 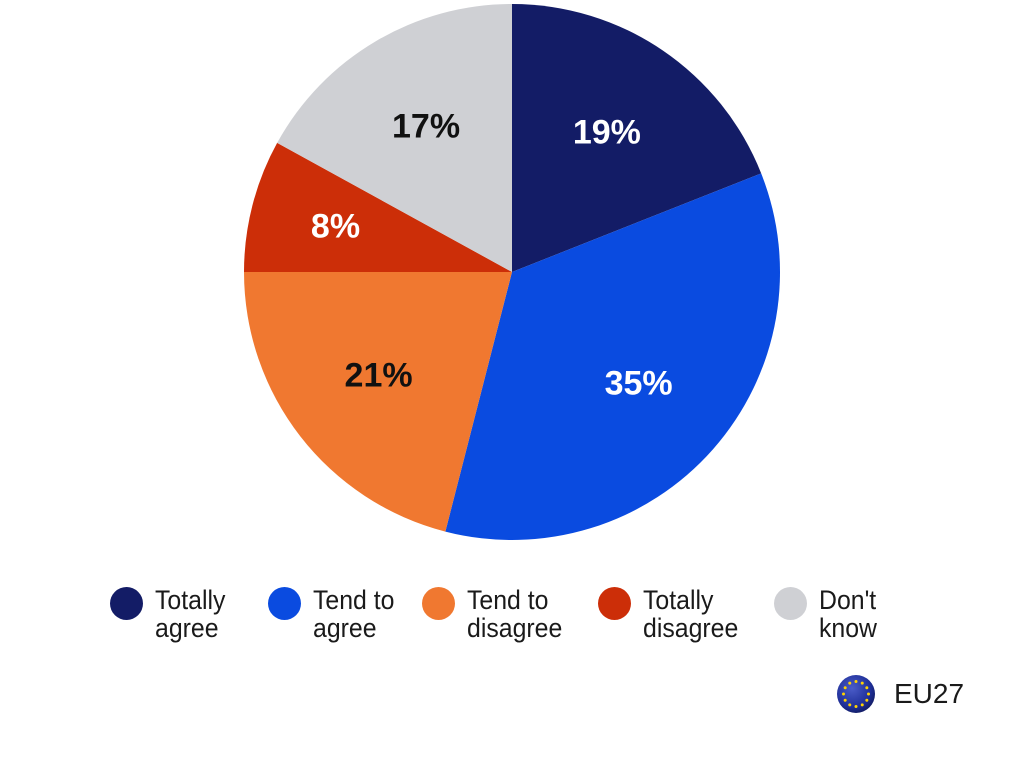 I want to click on legend-item-totally-agree: Totally agree, so click(x=171, y=614).